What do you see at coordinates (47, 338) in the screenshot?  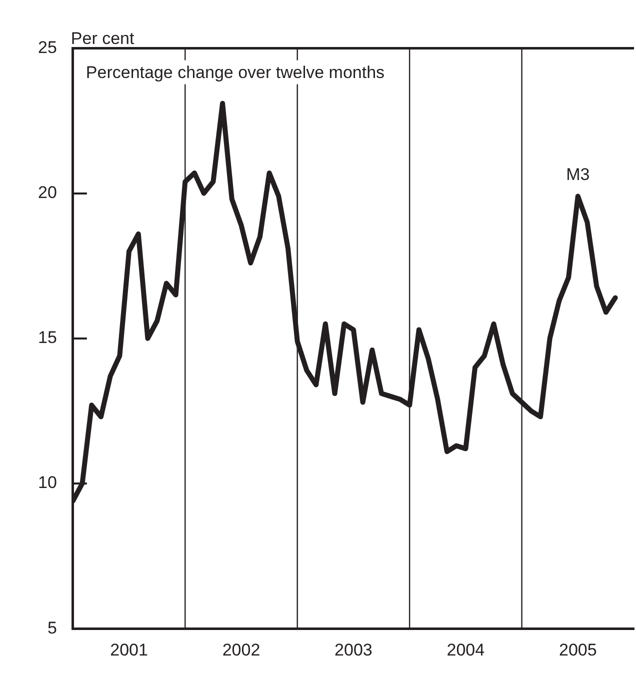 I see `y-tick-label: 15` at bounding box center [47, 338].